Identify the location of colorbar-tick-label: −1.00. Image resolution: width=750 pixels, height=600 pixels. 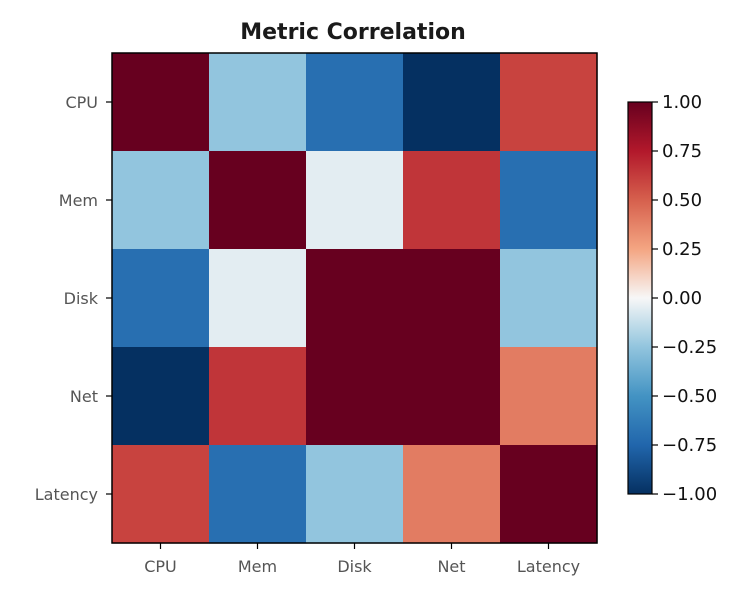
(689, 494).